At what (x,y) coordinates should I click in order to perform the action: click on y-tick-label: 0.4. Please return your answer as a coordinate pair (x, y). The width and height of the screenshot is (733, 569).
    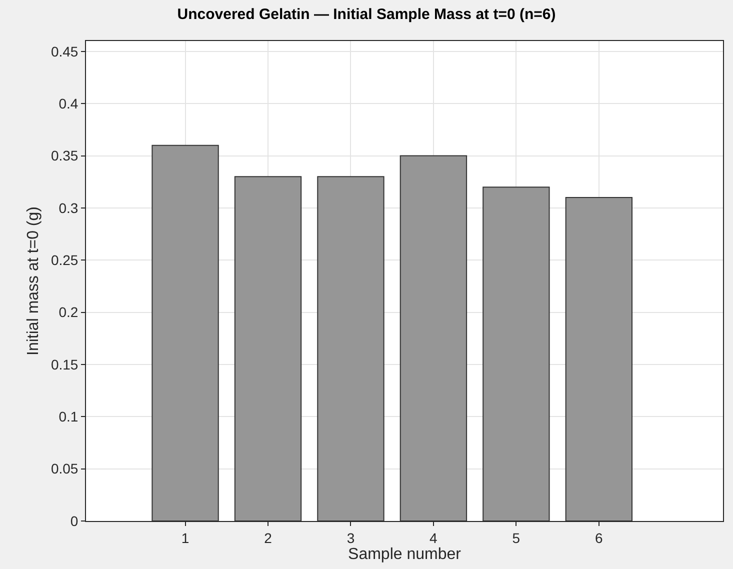
    Looking at the image, I should click on (68, 104).